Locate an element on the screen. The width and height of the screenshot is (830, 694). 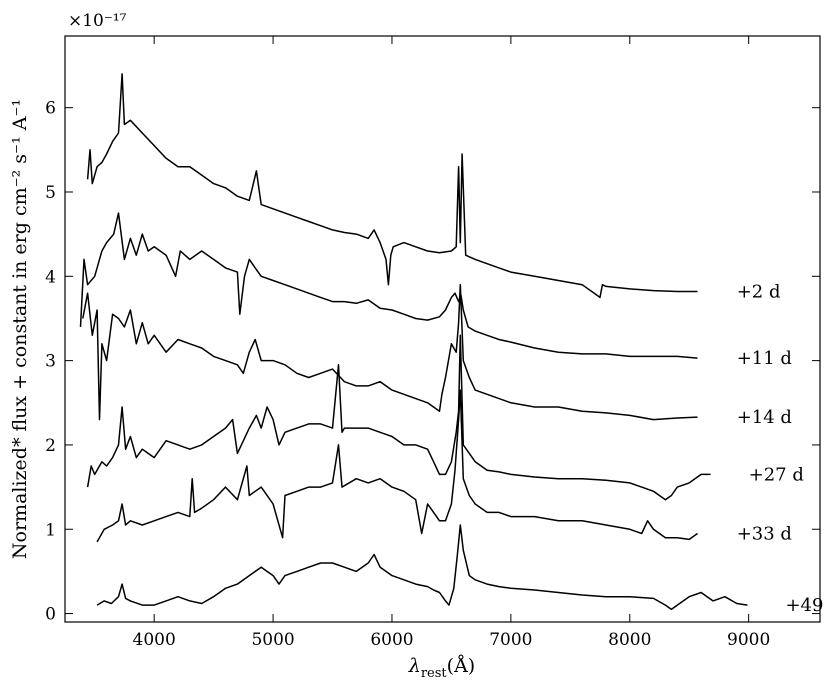
x-axis-label: λrest(Å) is located at coordinates (441, 668).